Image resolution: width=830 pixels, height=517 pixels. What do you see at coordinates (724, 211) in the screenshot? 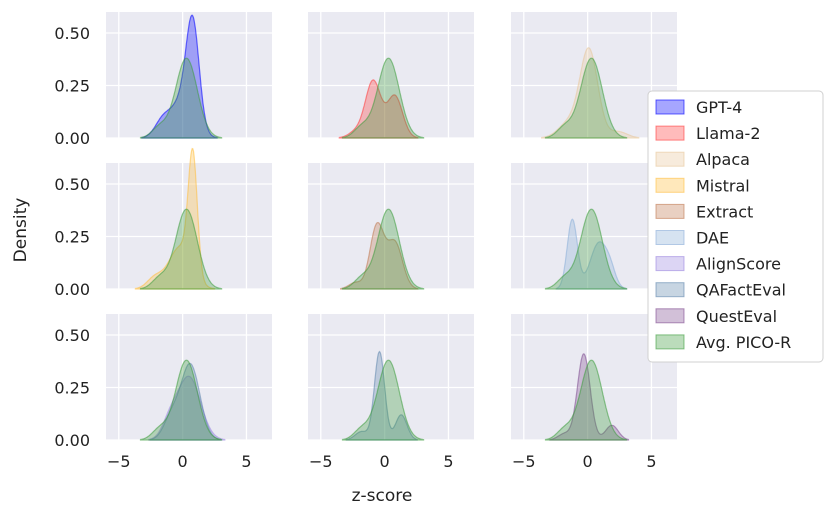
I see `legend-label-extract: Extract` at bounding box center [724, 211].